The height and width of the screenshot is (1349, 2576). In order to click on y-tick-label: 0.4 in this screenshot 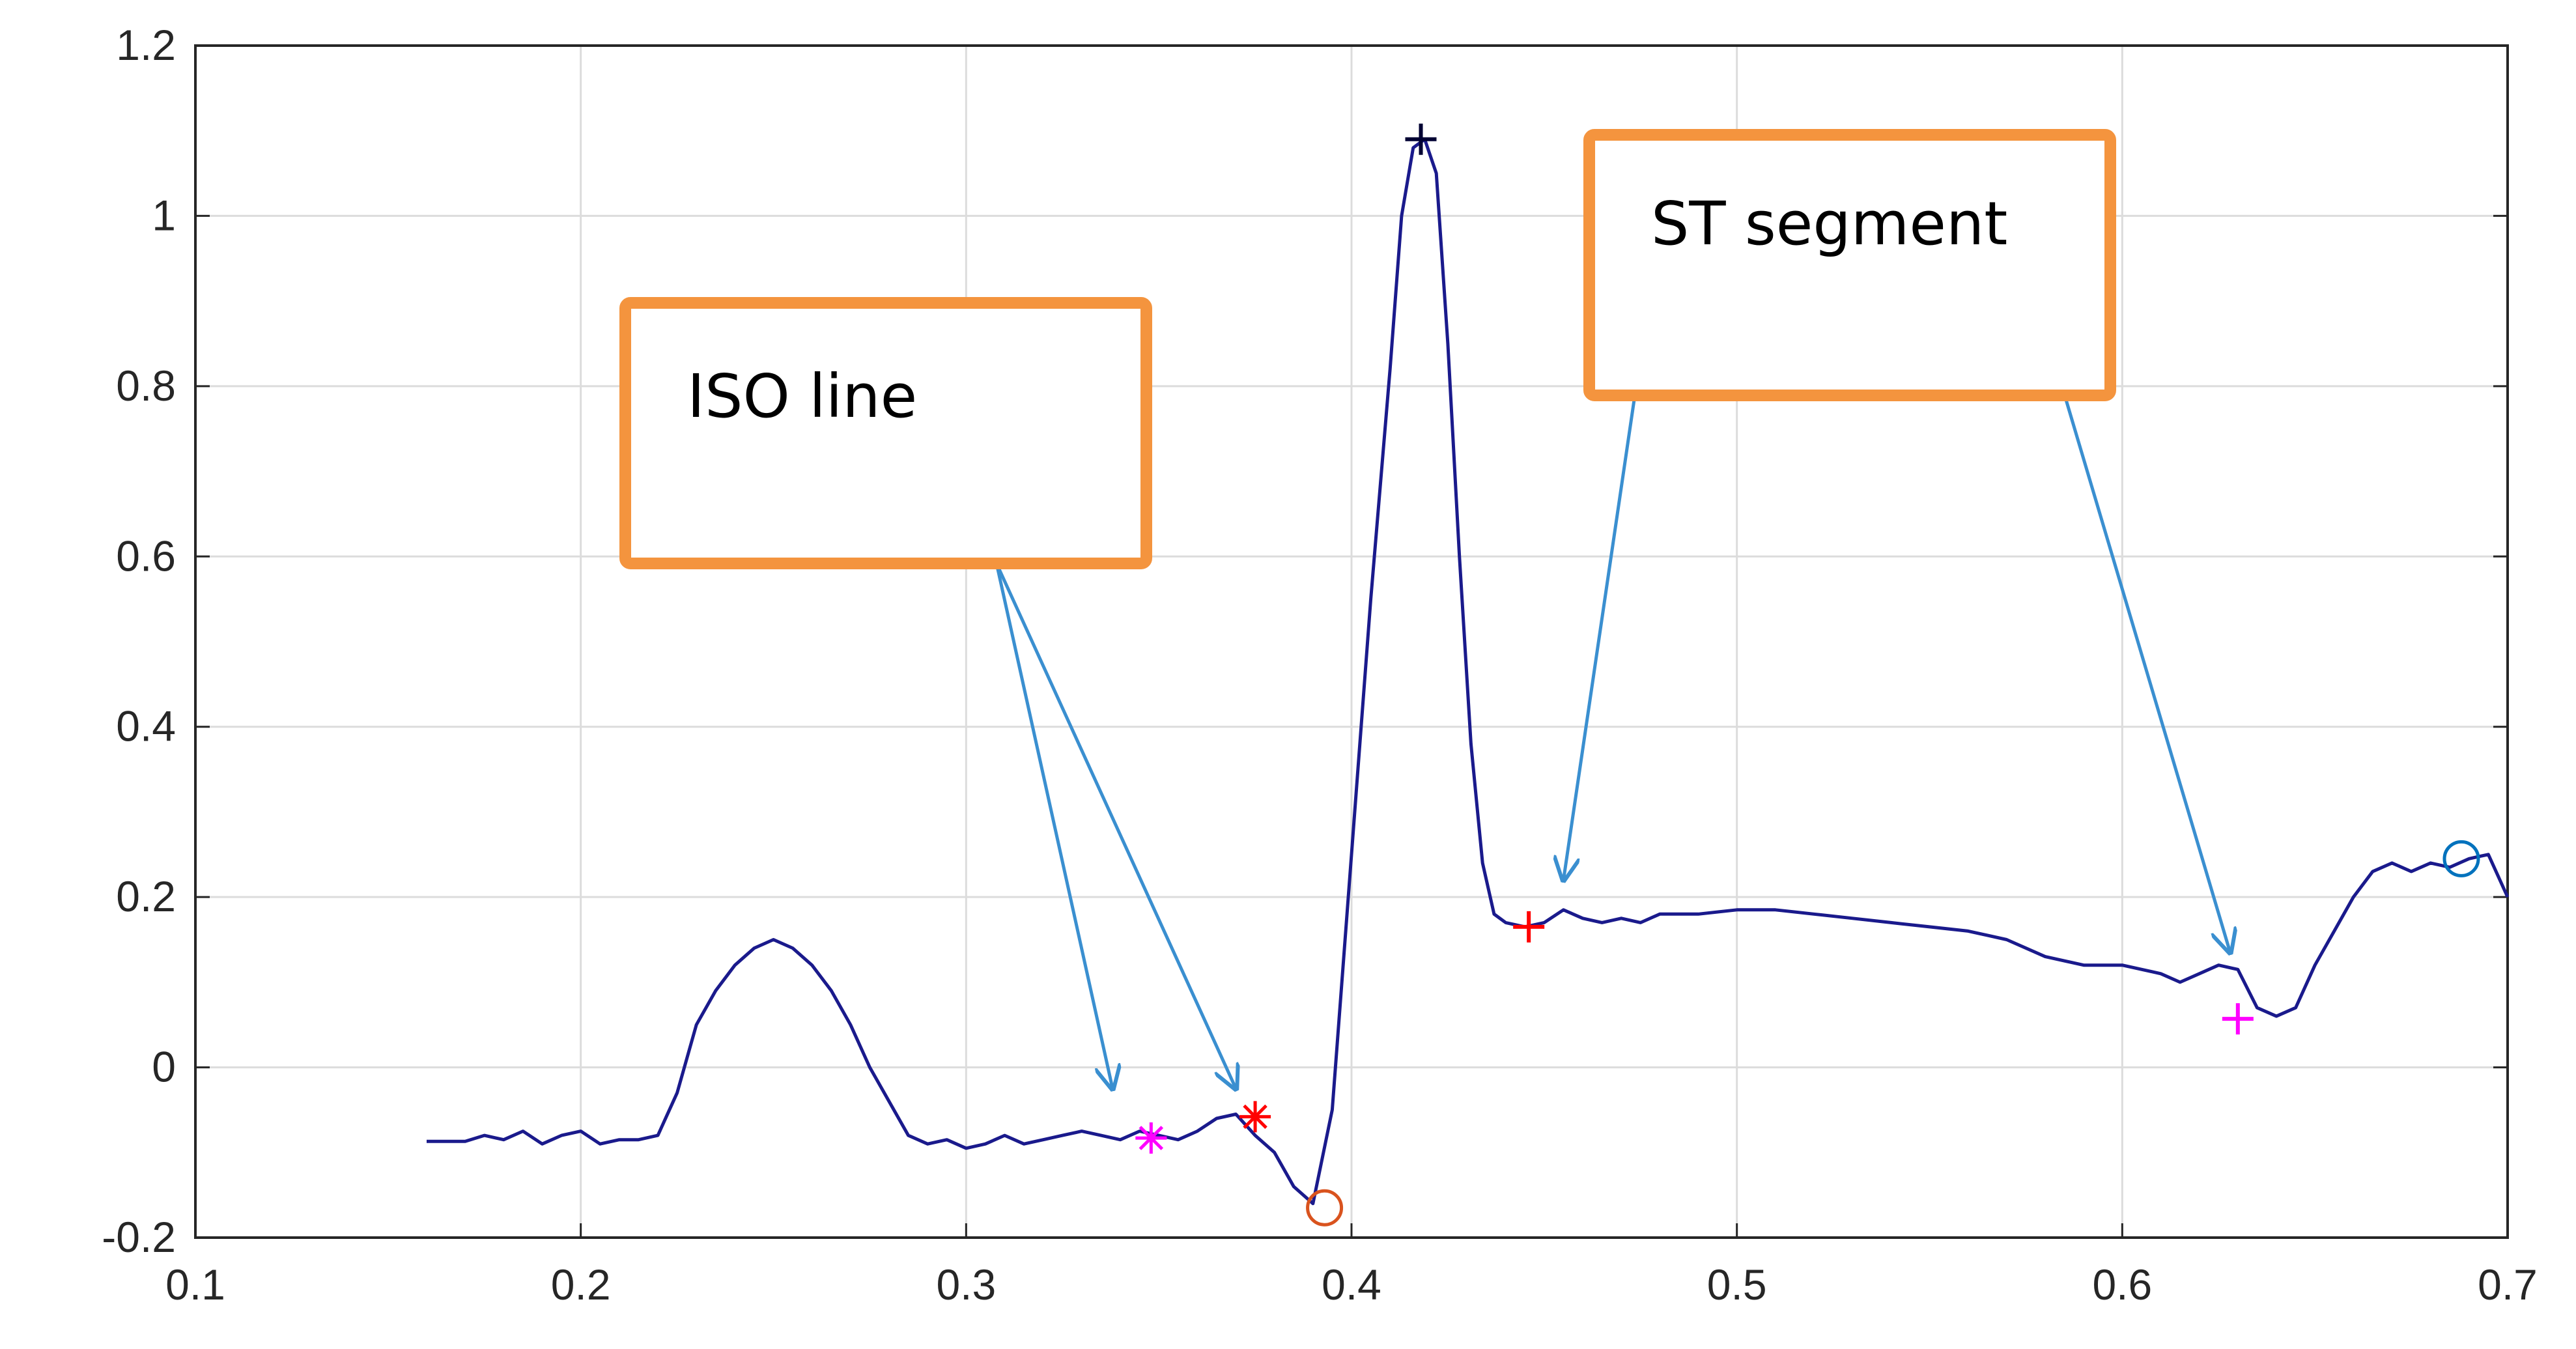, I will do `click(146, 726)`.